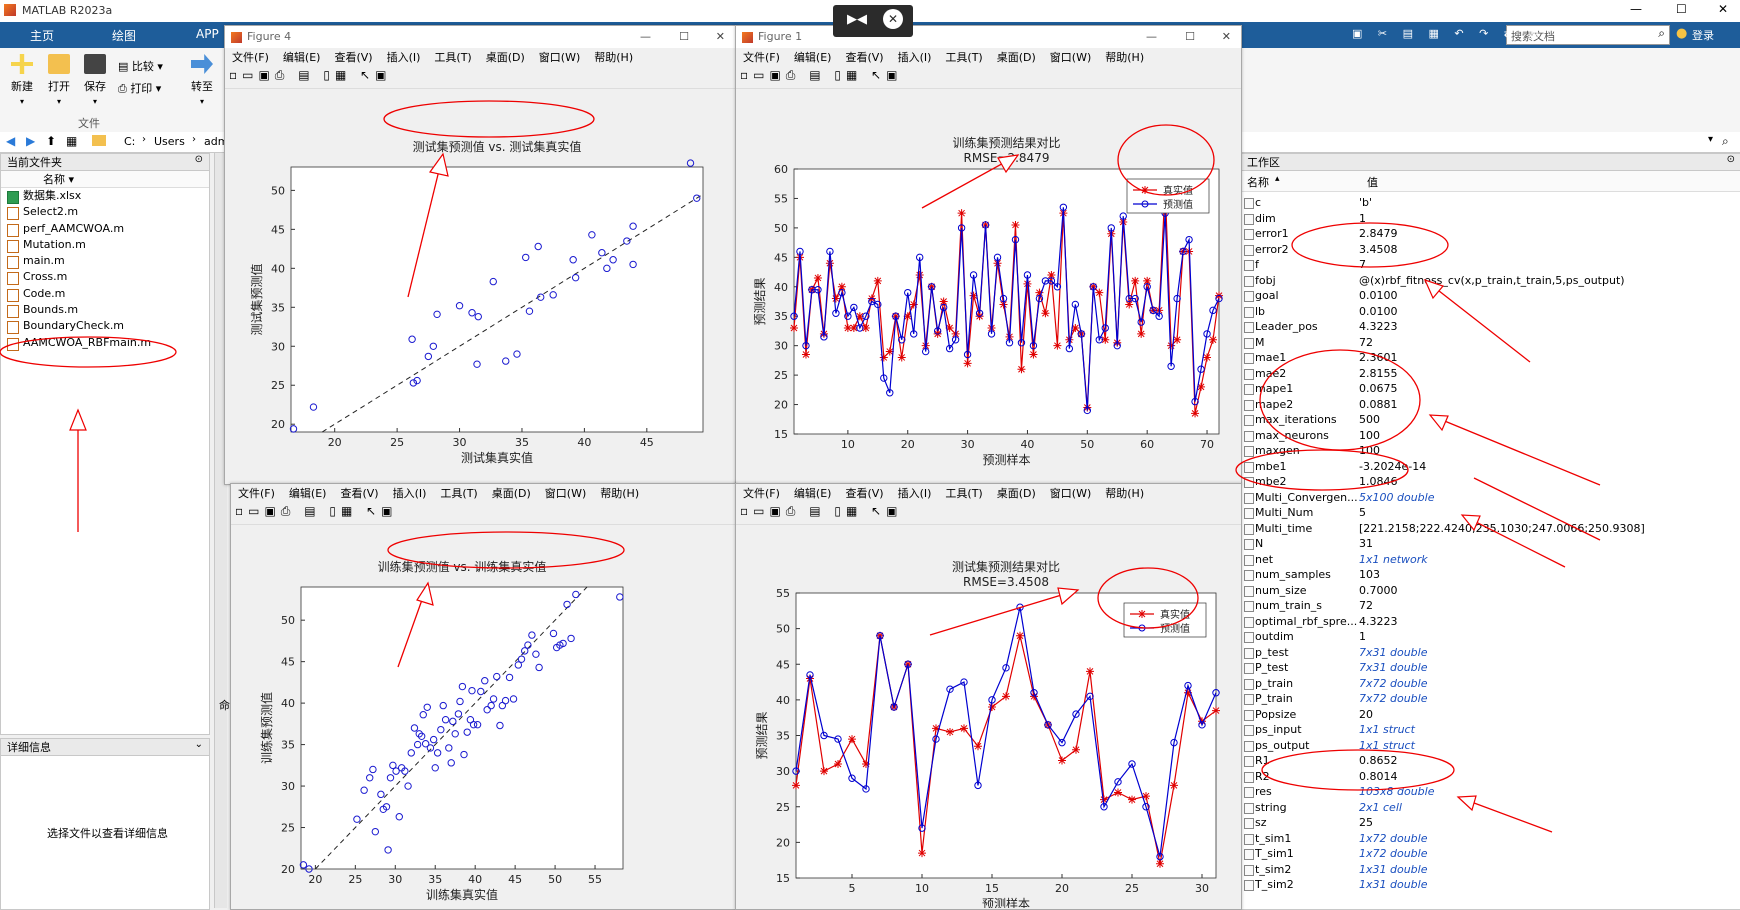 The width and height of the screenshot is (1740, 910). I want to click on workspace-variable-row: error2 3.4508, so click(1490, 250).